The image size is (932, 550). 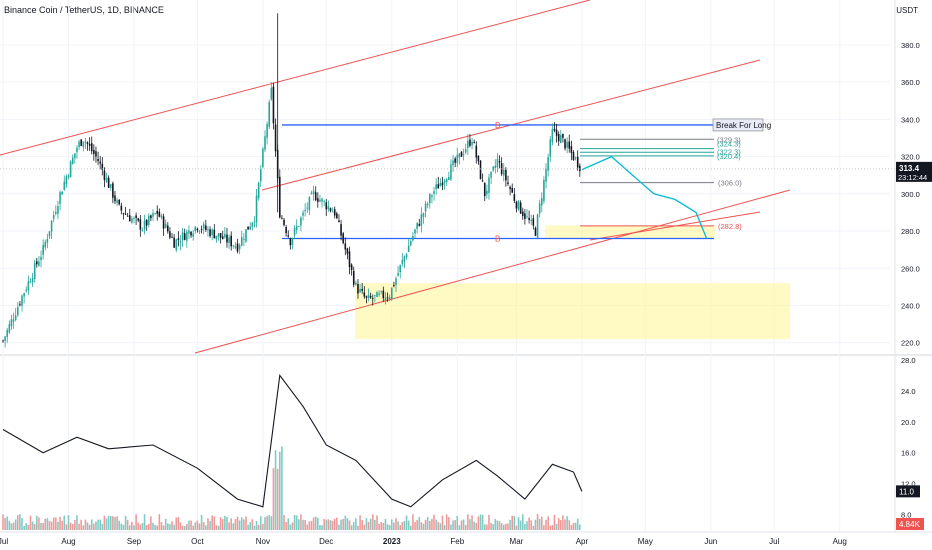 What do you see at coordinates (729, 139) in the screenshot?
I see `target-label: (329.3)` at bounding box center [729, 139].